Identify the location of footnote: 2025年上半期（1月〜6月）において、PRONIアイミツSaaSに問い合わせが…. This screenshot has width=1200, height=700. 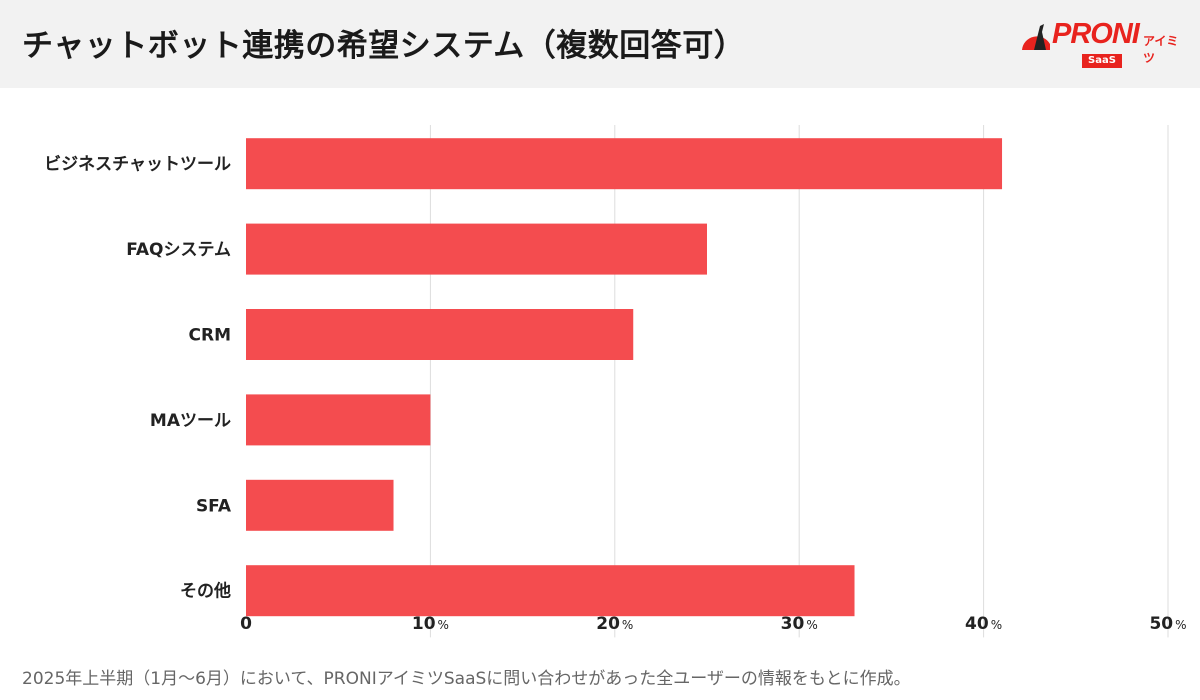
(466, 679).